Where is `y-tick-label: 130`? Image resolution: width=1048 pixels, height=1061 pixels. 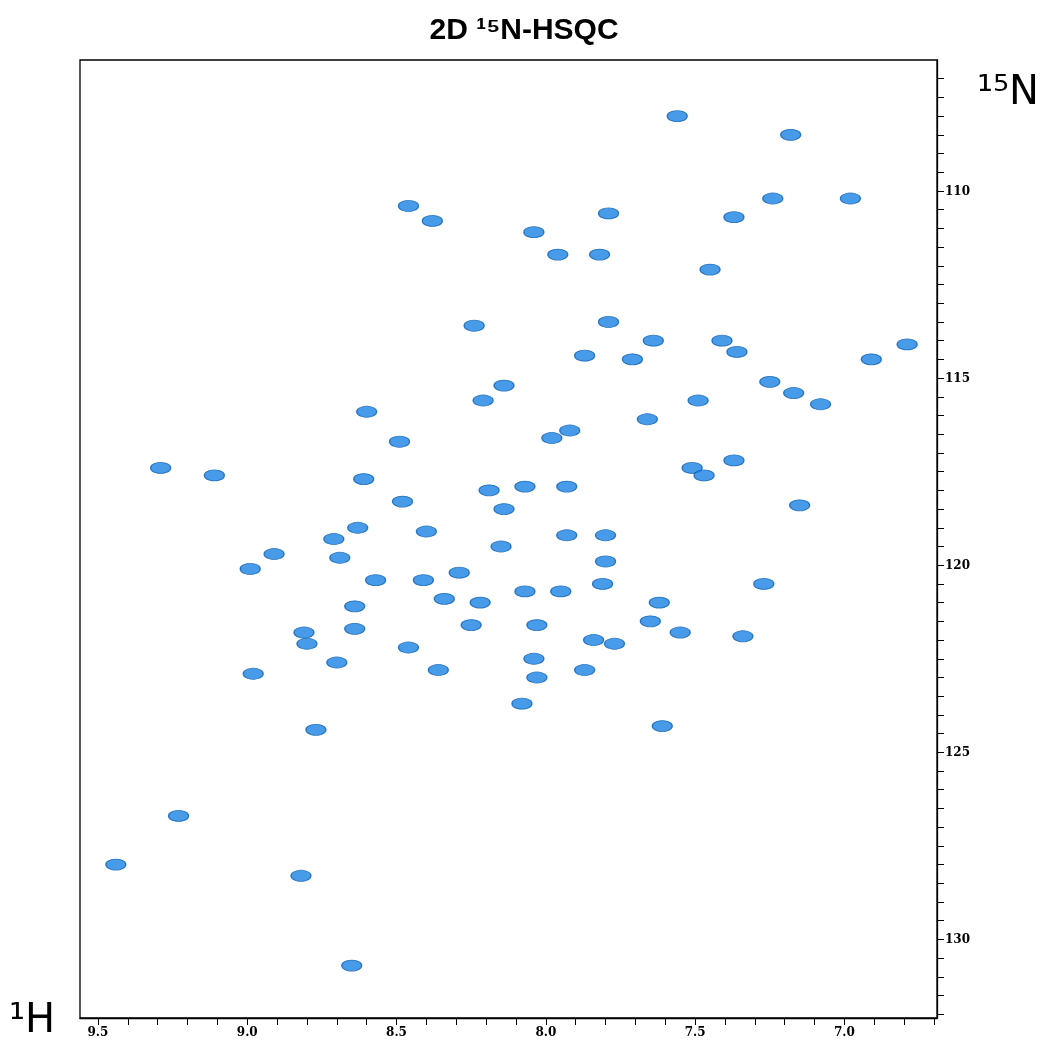 y-tick-label: 130 is located at coordinates (958, 939).